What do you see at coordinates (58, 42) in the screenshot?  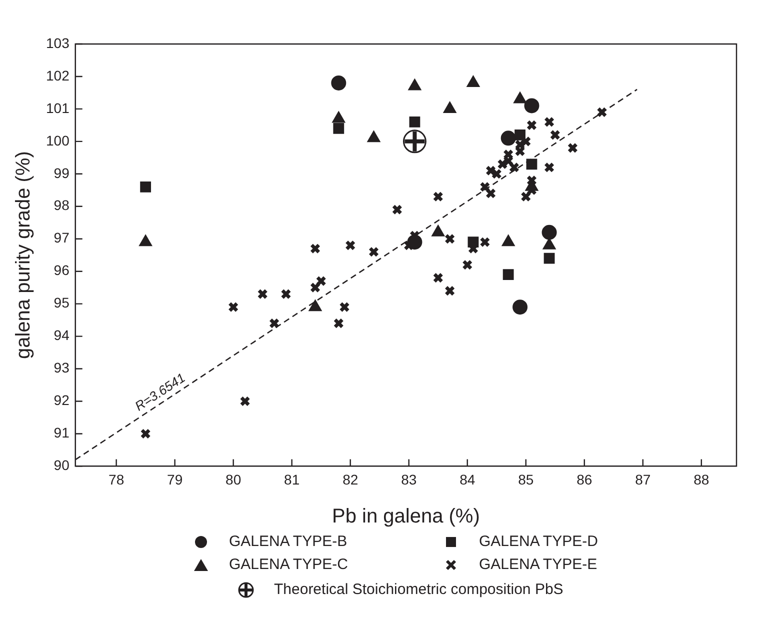 I see `y-tick-label: 103` at bounding box center [58, 42].